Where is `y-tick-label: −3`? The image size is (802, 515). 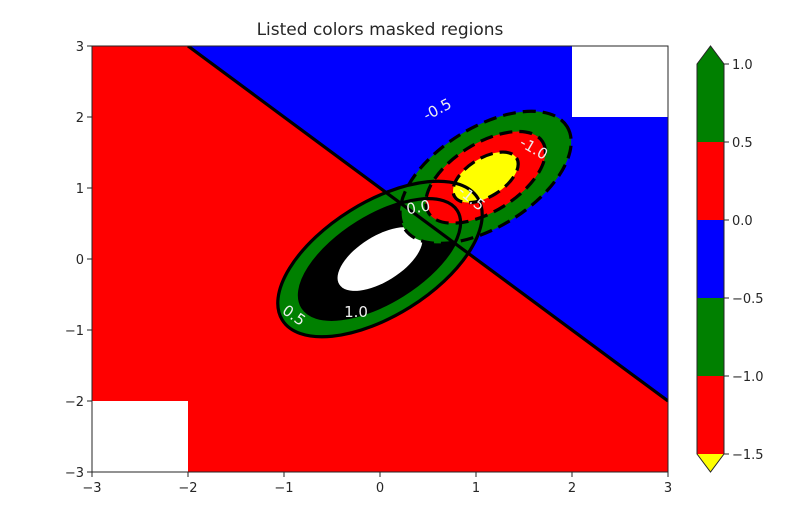
y-tick-label: −3 is located at coordinates (74, 473).